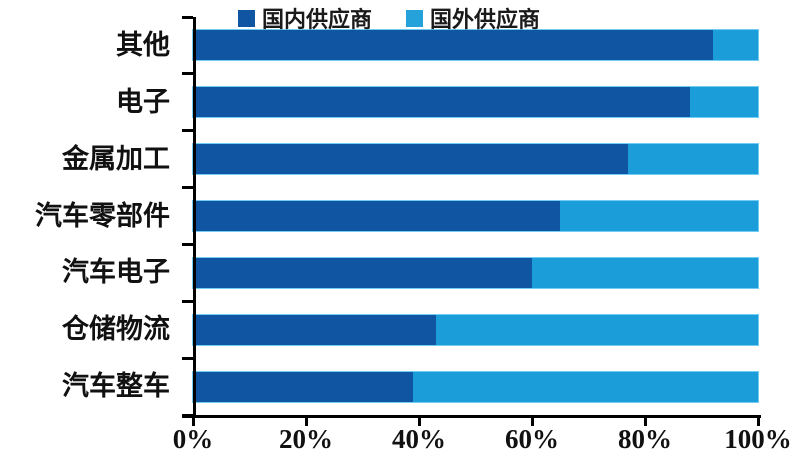 This screenshot has height=464, width=800. What do you see at coordinates (419, 439) in the screenshot?
I see `x-axis-tick-label: 40%` at bounding box center [419, 439].